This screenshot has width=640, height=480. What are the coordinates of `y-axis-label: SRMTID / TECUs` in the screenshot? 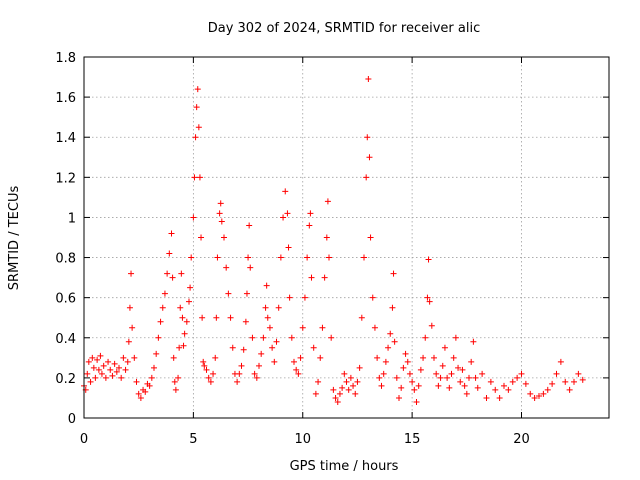 It's located at (14, 238).